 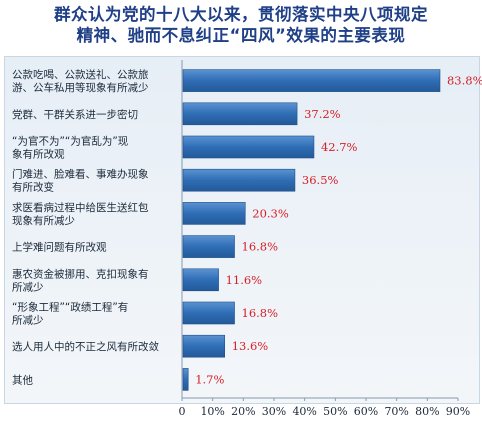 What do you see at coordinates (75, 114) in the screenshot?
I see `category-label: 党群、干群关系进一步密切` at bounding box center [75, 114].